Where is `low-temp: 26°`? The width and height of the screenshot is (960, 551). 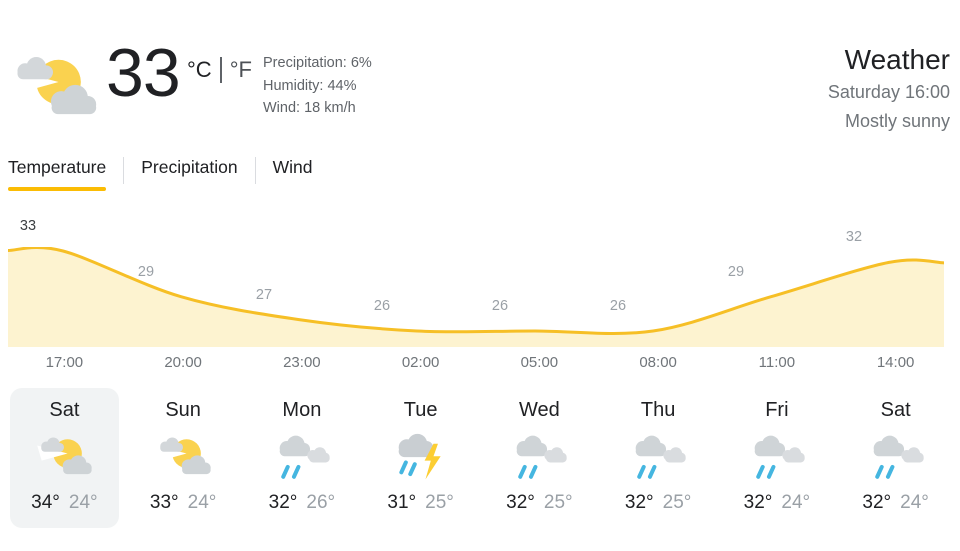
low-temp: 26° is located at coordinates (321, 502).